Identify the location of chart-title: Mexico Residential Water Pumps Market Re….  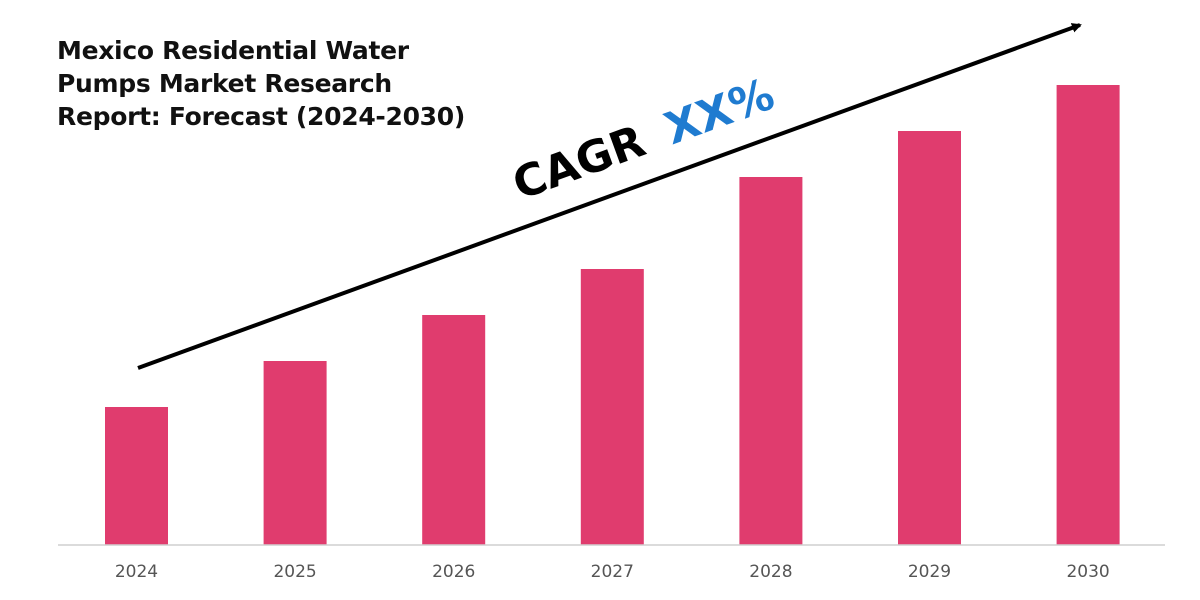
(261, 83).